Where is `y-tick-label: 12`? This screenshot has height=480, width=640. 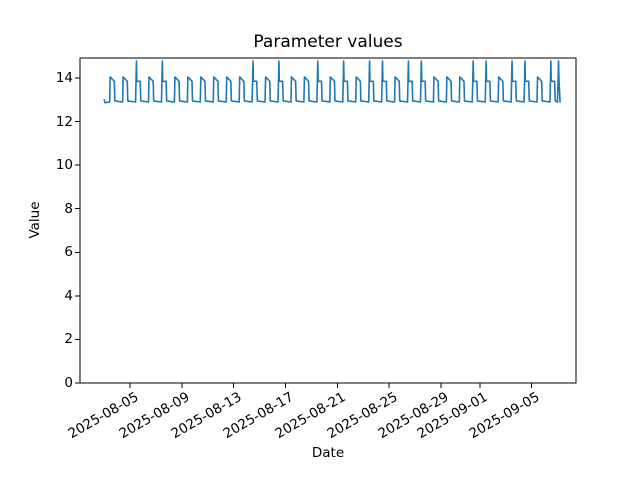
y-tick-label: 12 is located at coordinates (64, 121).